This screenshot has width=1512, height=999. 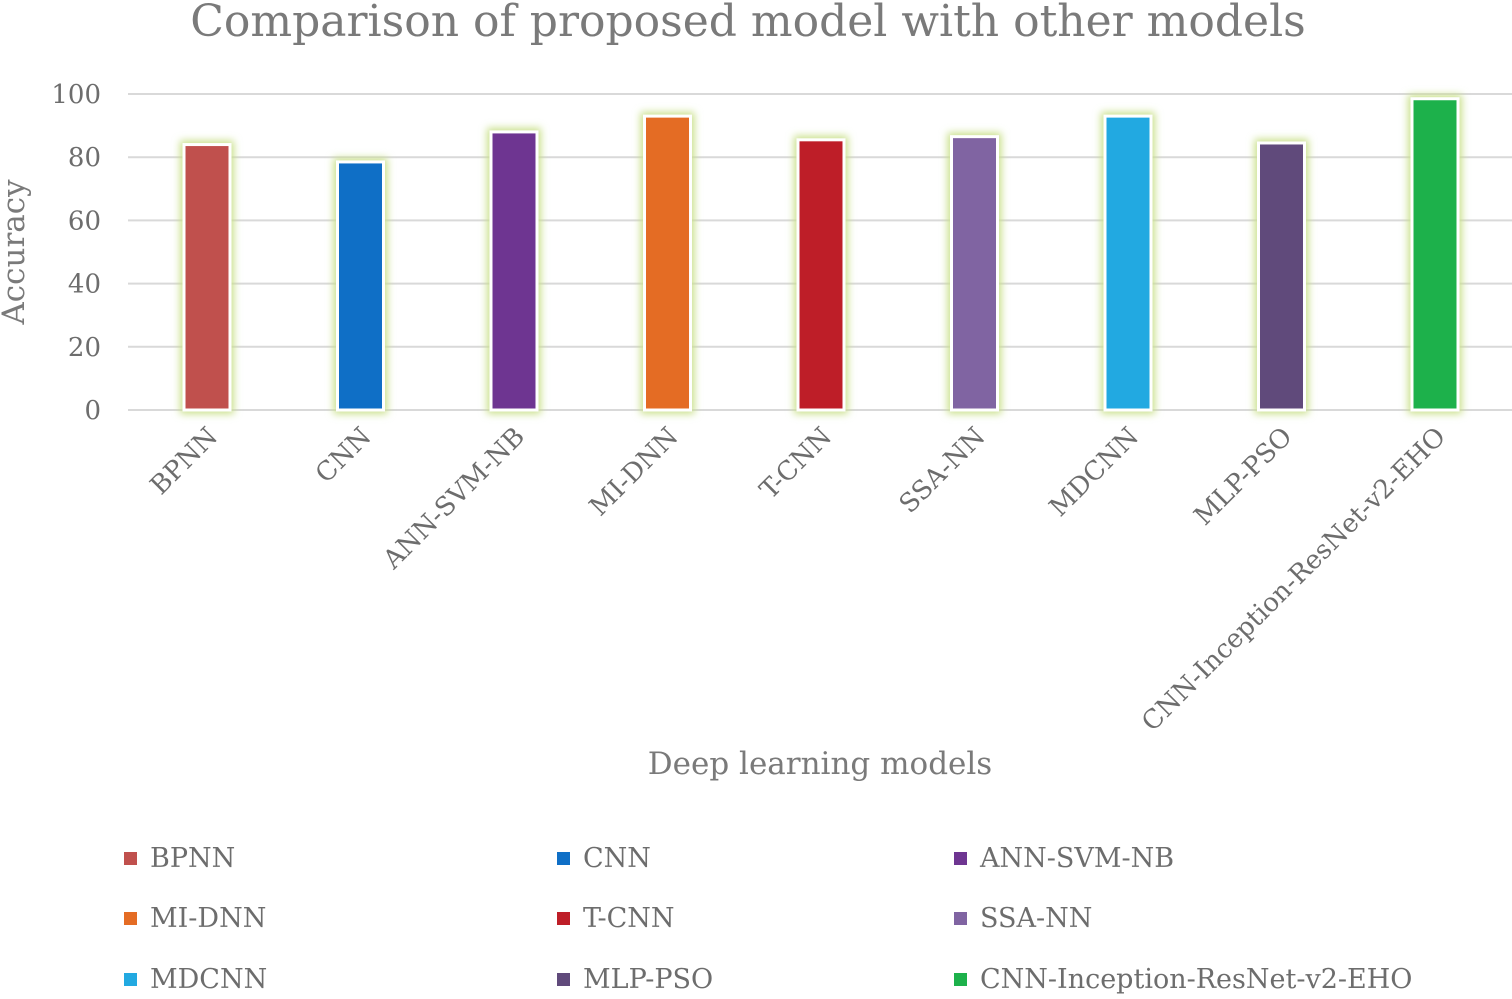 I want to click on x-tick-label: BPNN, so click(x=184, y=461).